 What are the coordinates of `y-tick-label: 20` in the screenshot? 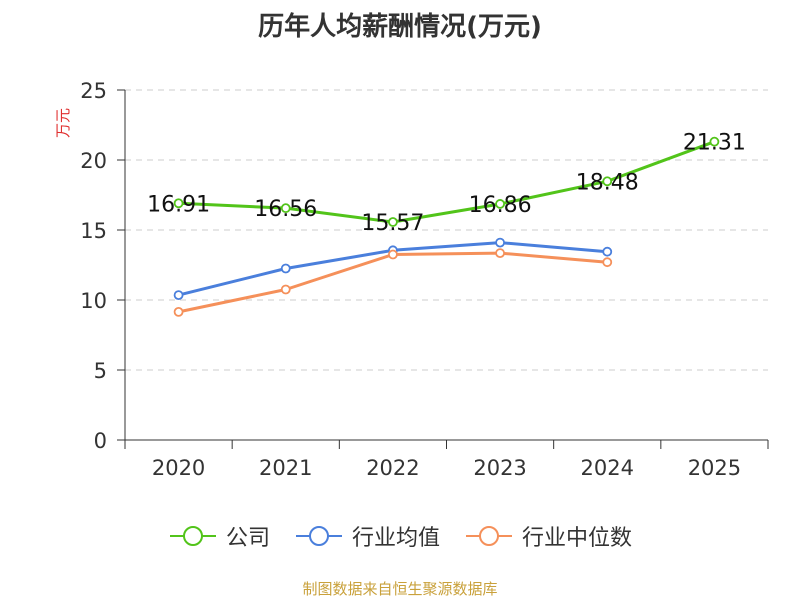 It's located at (93, 161).